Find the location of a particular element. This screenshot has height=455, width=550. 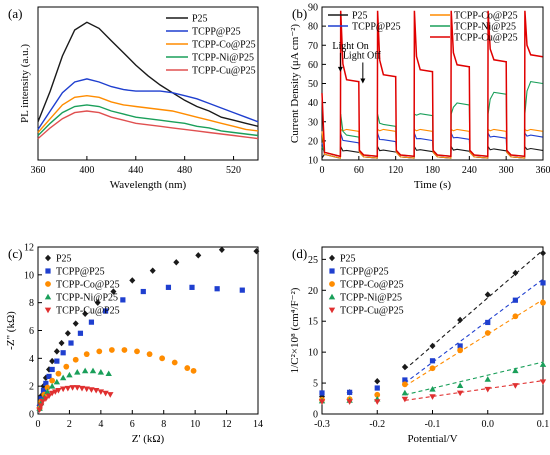

panel-b-series-line is located at coordinates (432, 83).